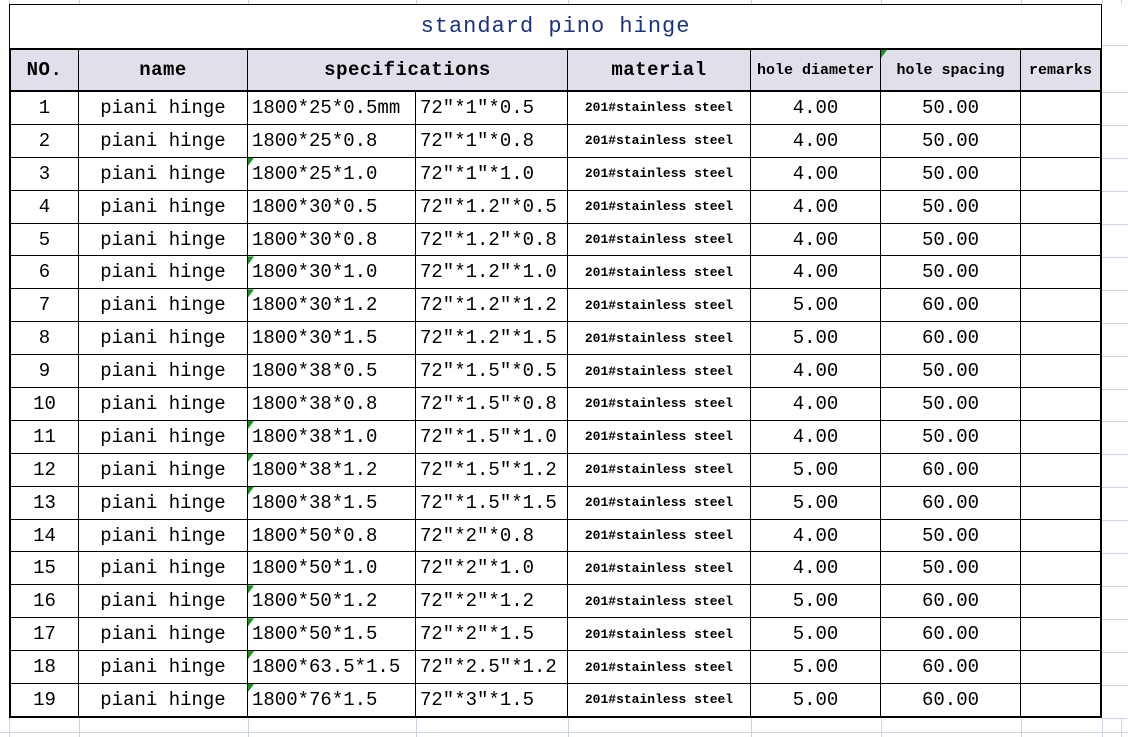 The image size is (1128, 737). What do you see at coordinates (492, 338) in the screenshot?
I see `cell-spec-imperial: 72″*1.2″*1.5` at bounding box center [492, 338].